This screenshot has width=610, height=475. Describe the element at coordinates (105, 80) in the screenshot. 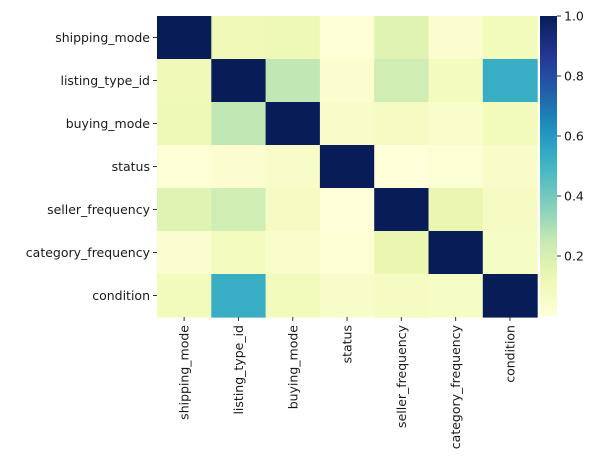

I see `row-label: listing_type_id` at that location.